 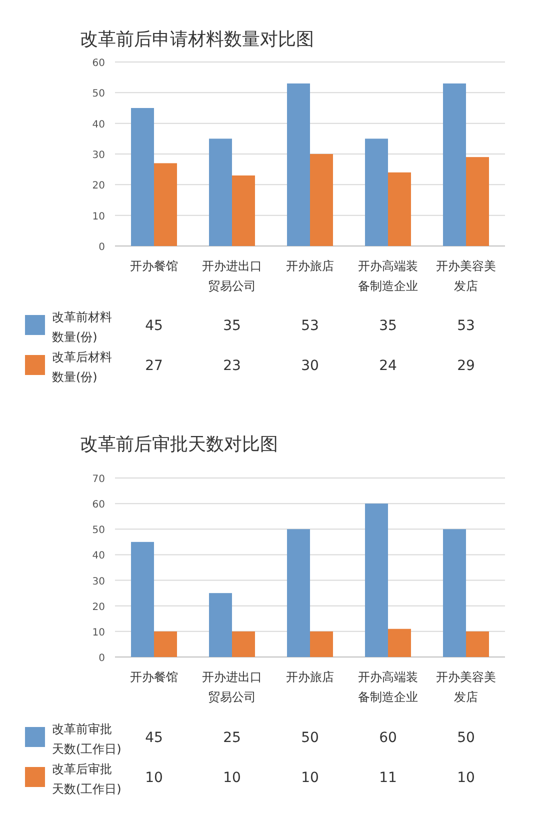 What do you see at coordinates (310, 366) in the screenshot?
I see `data-label: 30` at bounding box center [310, 366].